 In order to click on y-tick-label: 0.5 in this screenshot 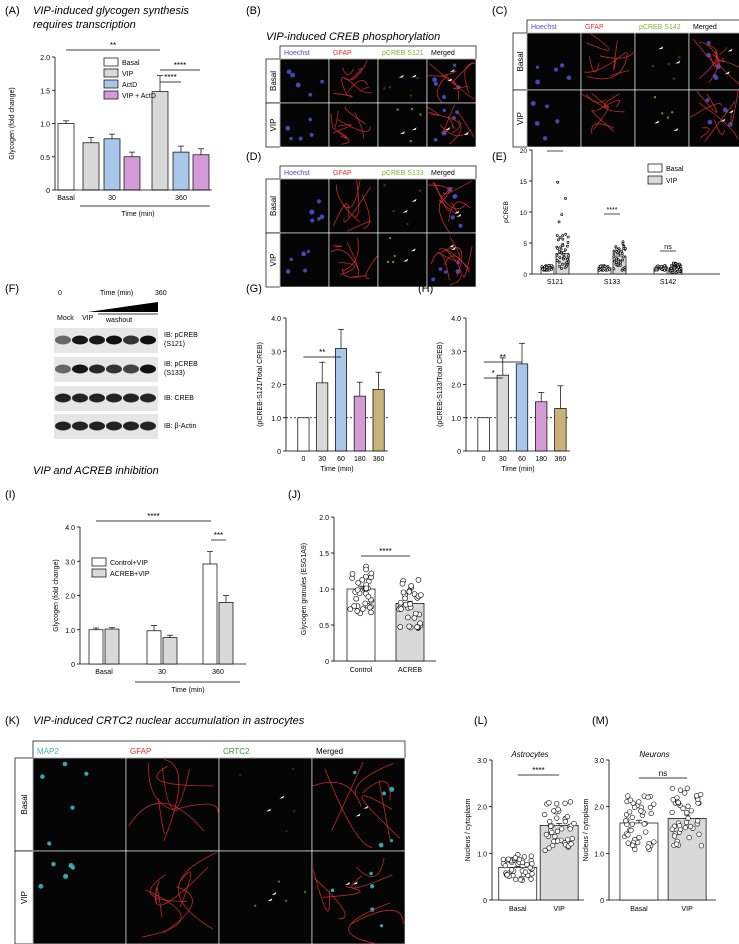, I will do `click(45, 158)`.